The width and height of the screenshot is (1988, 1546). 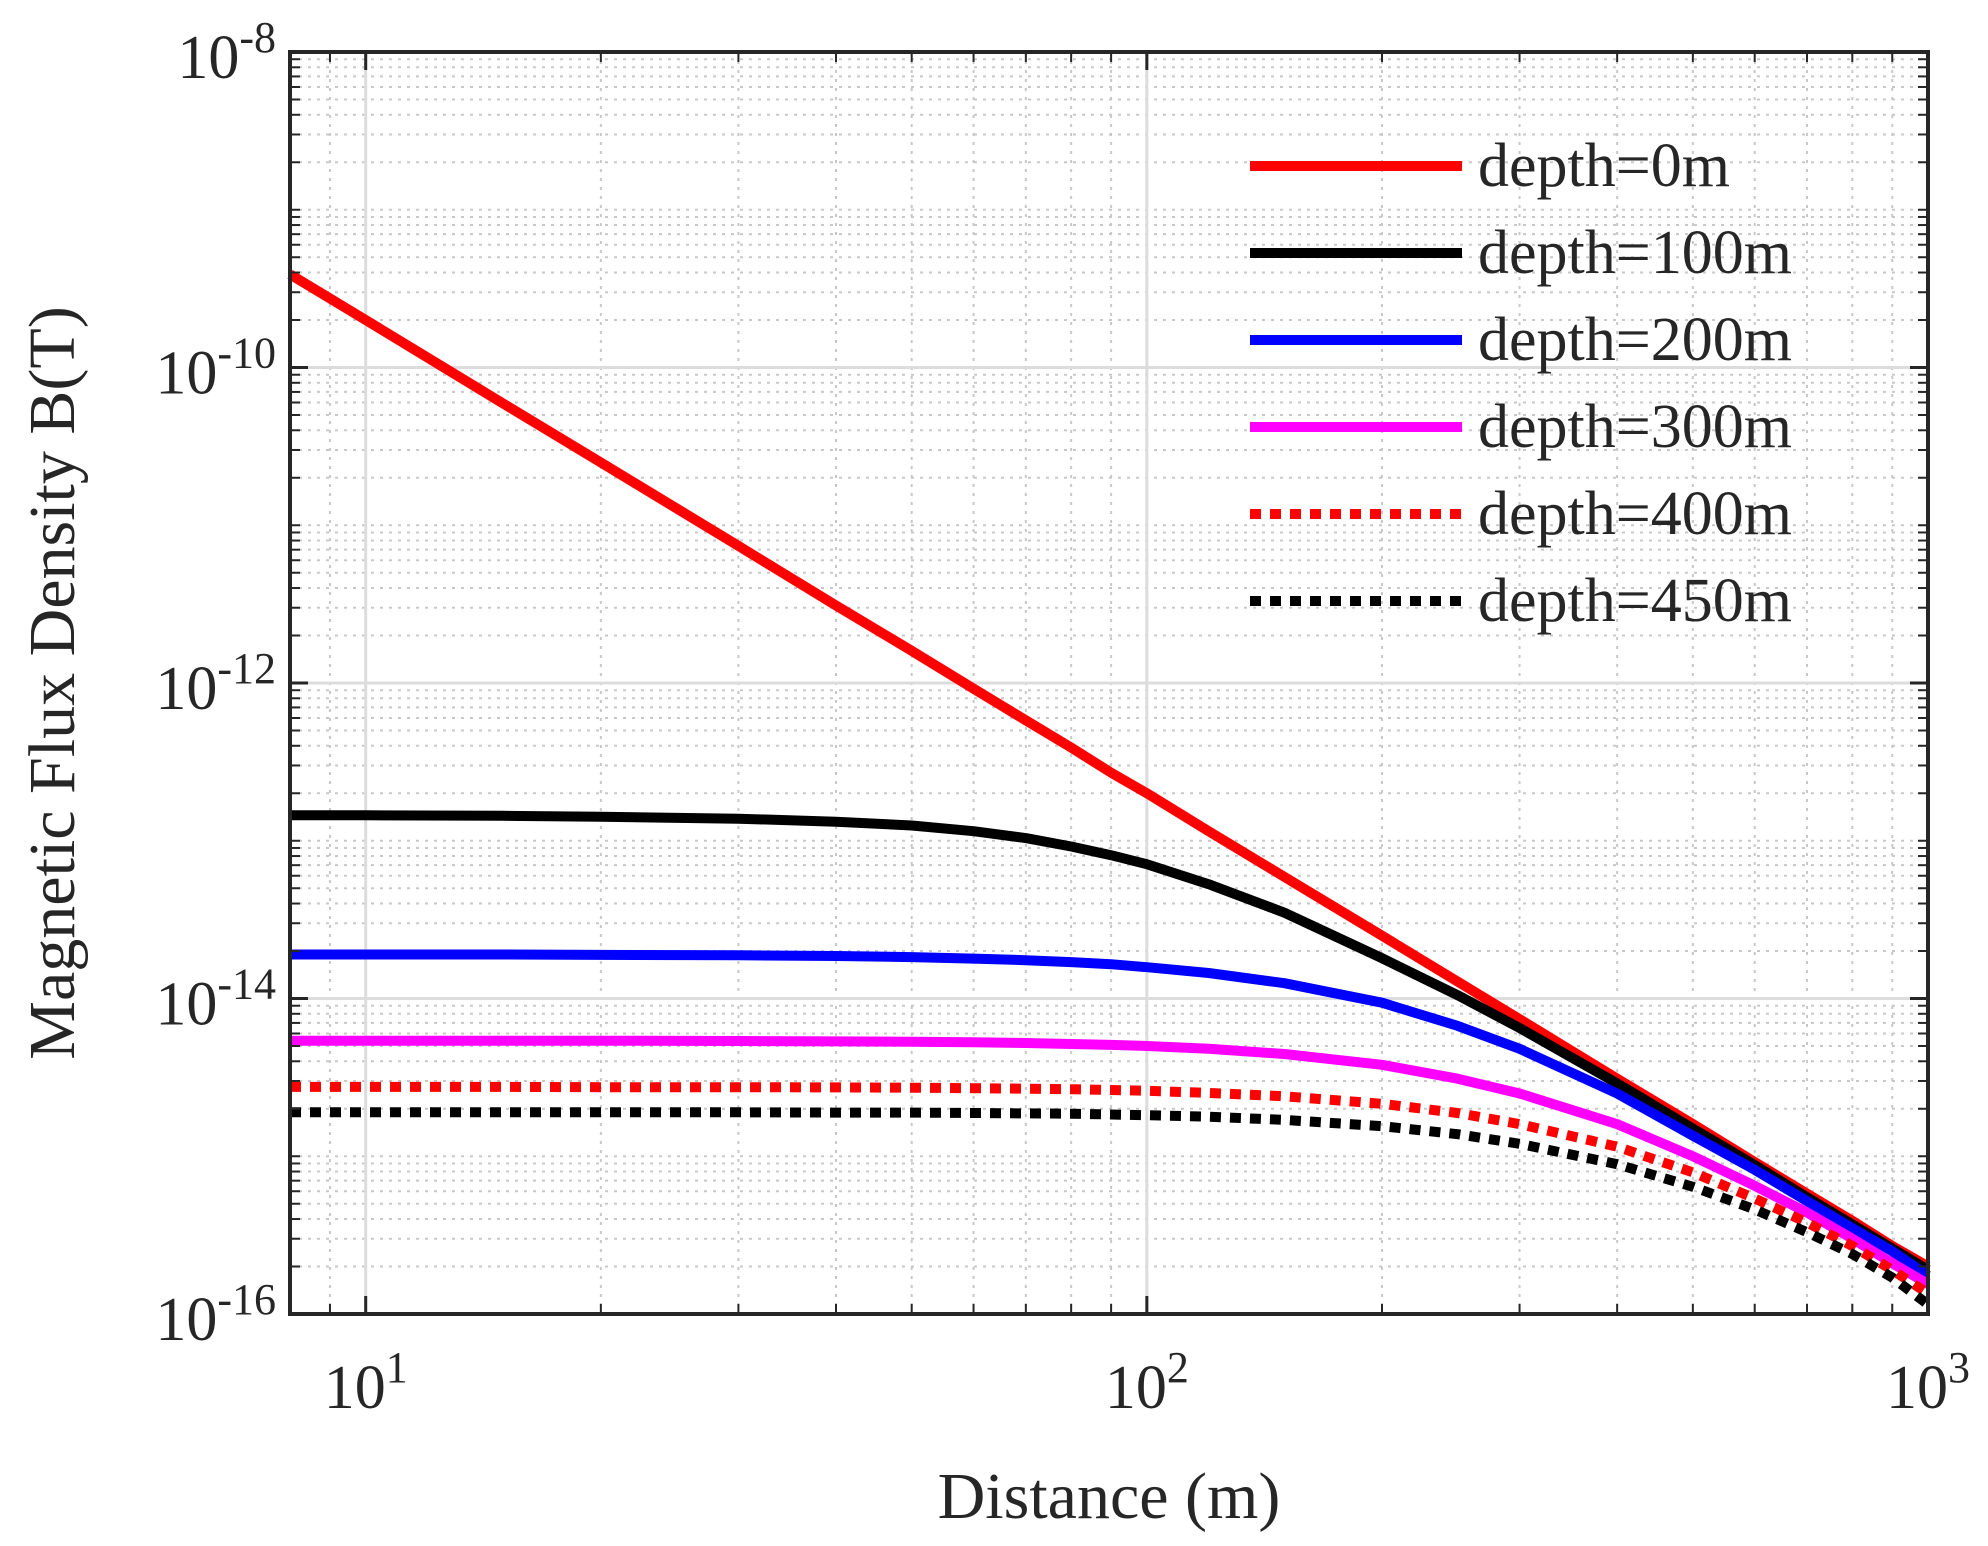 I want to click on y-tick-label-exponent: -8, so click(x=257, y=37).